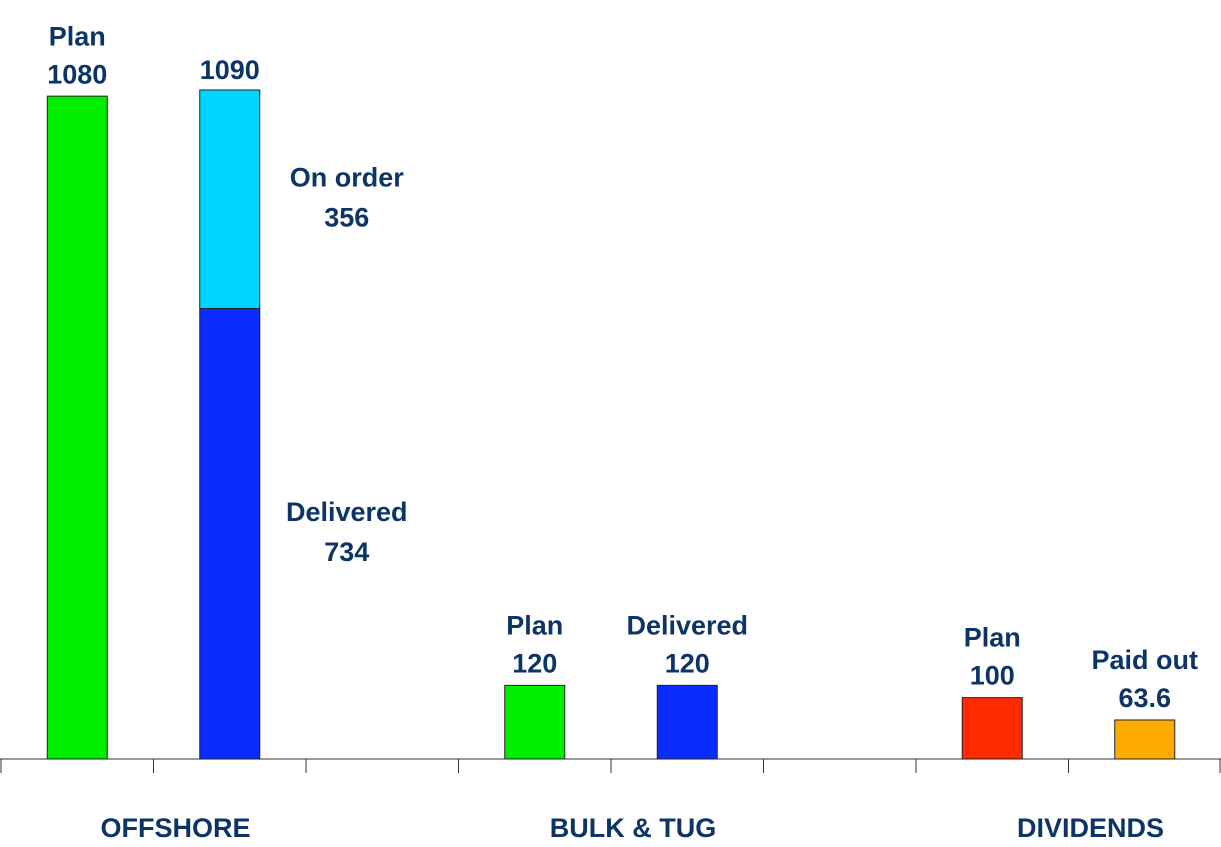 The height and width of the screenshot is (847, 1221). I want to click on category-label: BULK & TUG, so click(633, 828).